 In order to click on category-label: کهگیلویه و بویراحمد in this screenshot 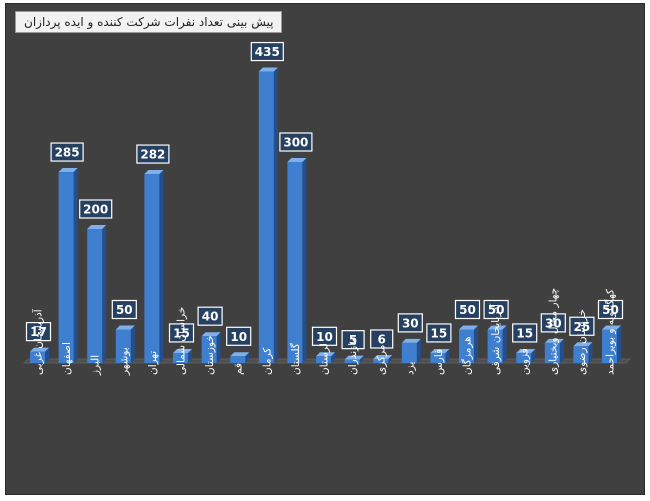, I will do `click(610, 332)`.